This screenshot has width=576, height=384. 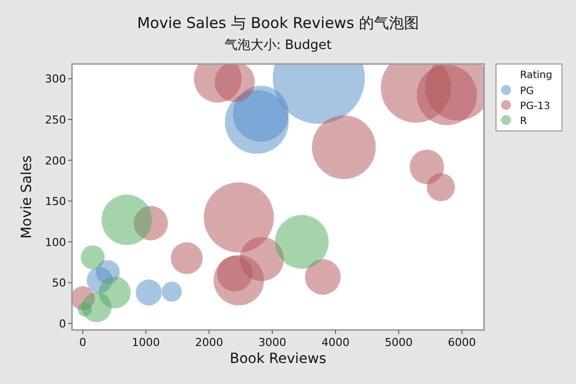 I want to click on y-tick-label: 150, so click(x=55, y=201).